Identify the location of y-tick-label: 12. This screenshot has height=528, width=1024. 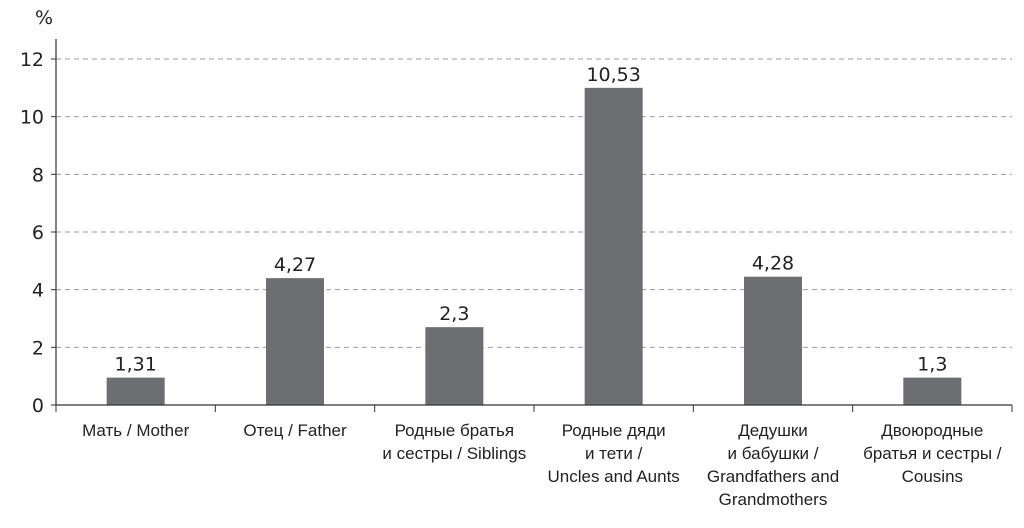
(32, 60).